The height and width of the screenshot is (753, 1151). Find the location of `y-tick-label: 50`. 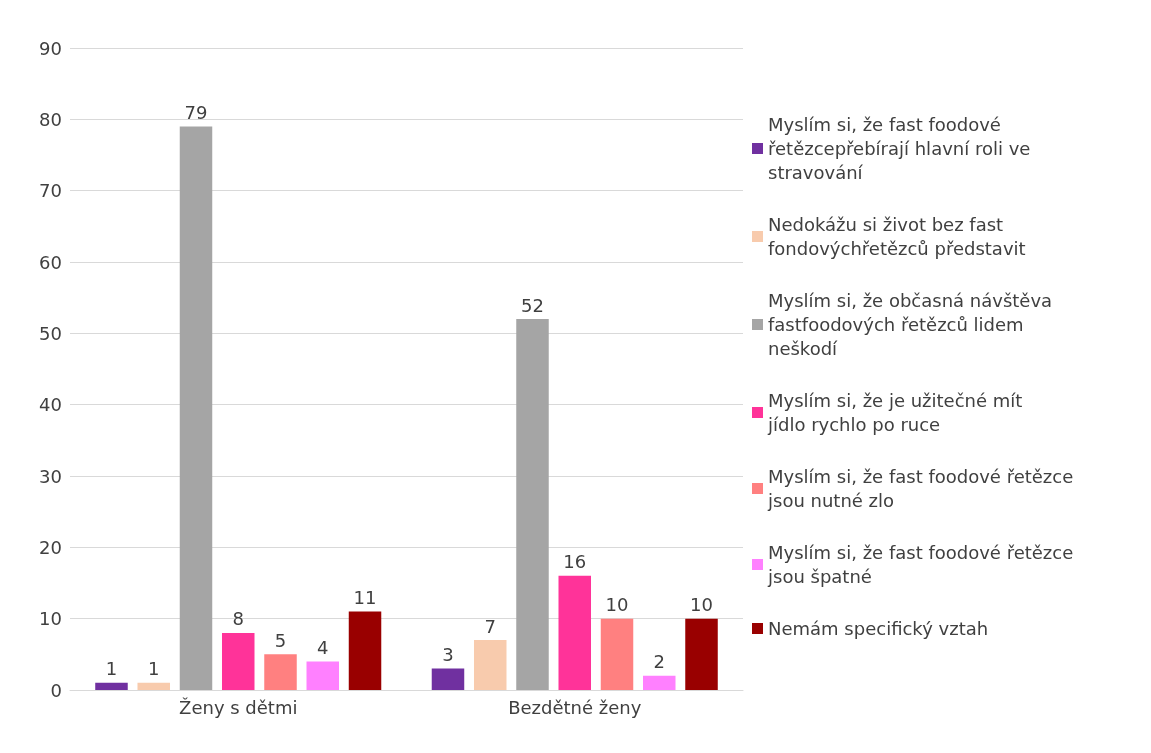

y-tick-label: 50 is located at coordinates (50, 333).